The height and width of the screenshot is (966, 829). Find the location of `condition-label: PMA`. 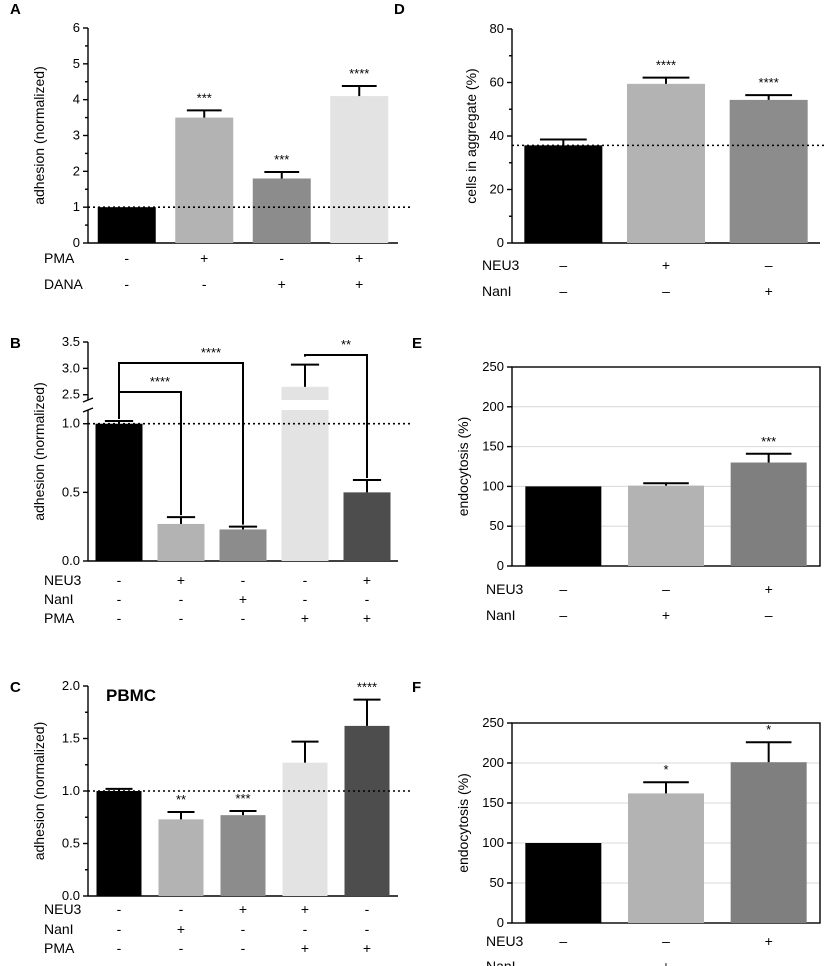

condition-label: PMA is located at coordinates (59, 948).